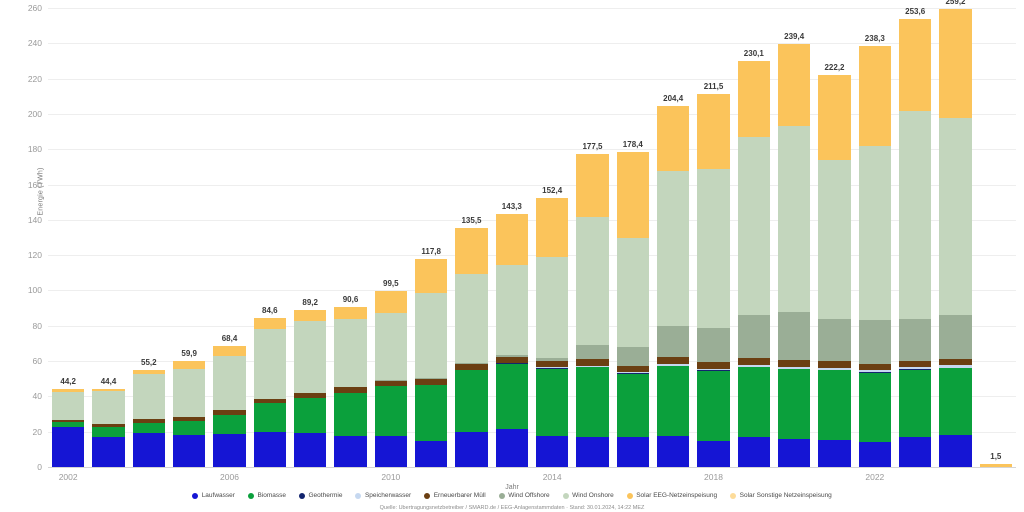  I want to click on bar-column: 89,2, so click(310, 382).